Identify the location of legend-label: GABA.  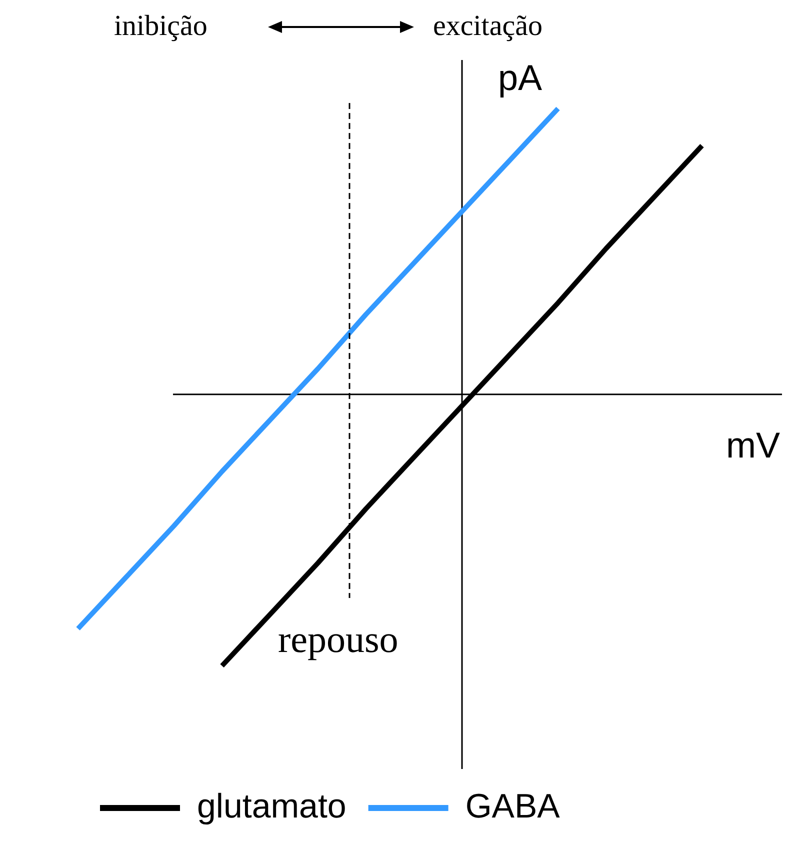
(512, 806).